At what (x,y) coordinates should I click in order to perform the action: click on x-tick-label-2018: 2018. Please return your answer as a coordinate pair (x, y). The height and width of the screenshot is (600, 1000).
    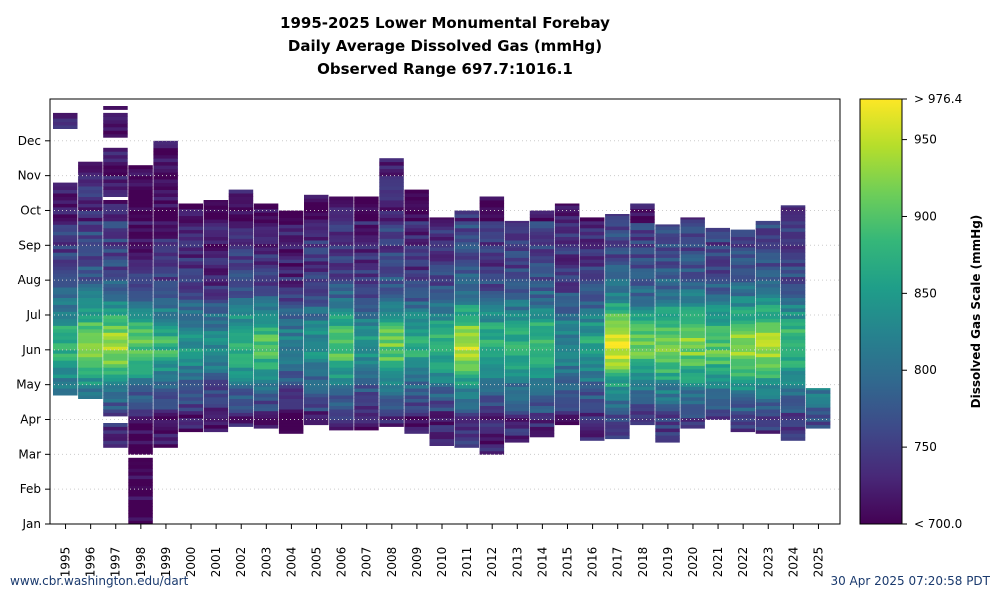
    Looking at the image, I should click on (643, 562).